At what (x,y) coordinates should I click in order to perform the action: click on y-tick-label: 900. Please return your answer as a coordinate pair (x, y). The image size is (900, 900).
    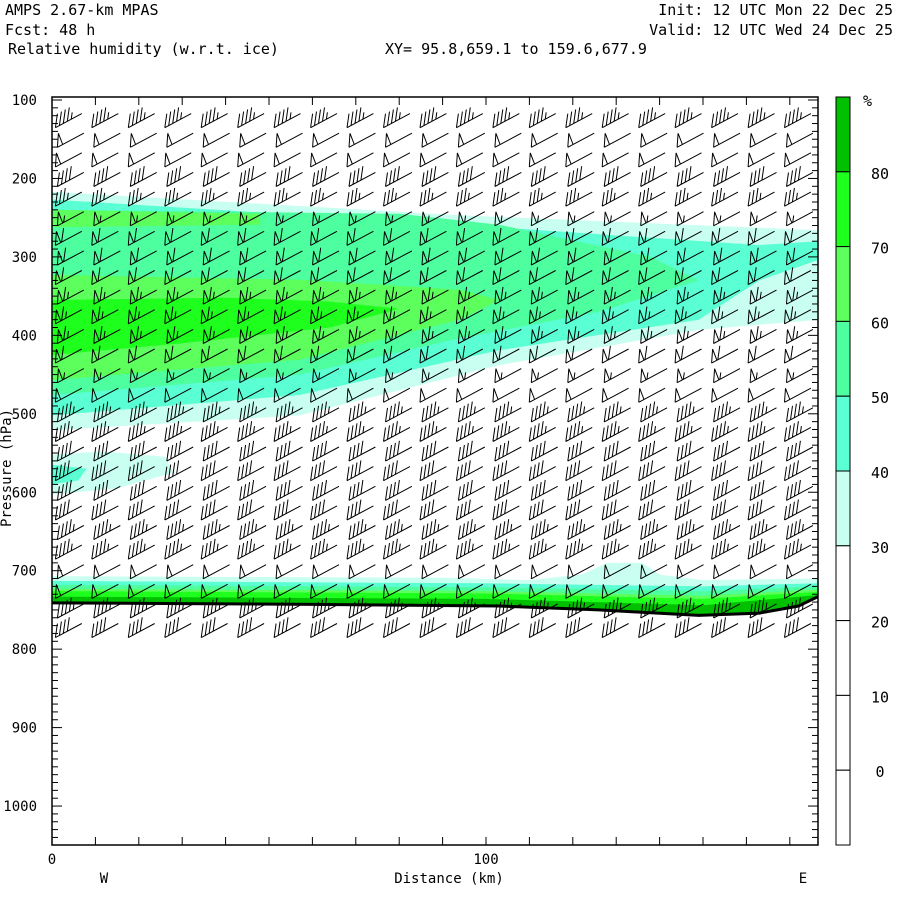
    Looking at the image, I should click on (24, 729).